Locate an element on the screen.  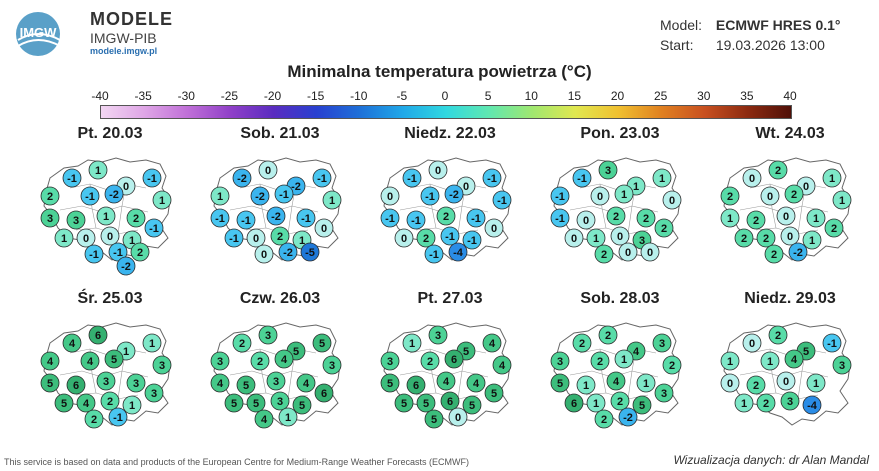
day-label: Niedz. 29.03 is located at coordinates (790, 298).